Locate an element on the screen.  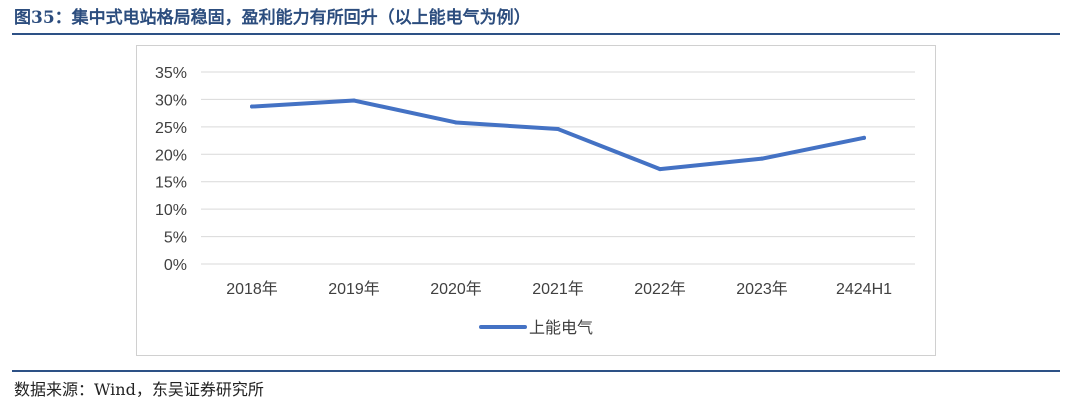
legend-label: 上能电气 is located at coordinates (561, 328).